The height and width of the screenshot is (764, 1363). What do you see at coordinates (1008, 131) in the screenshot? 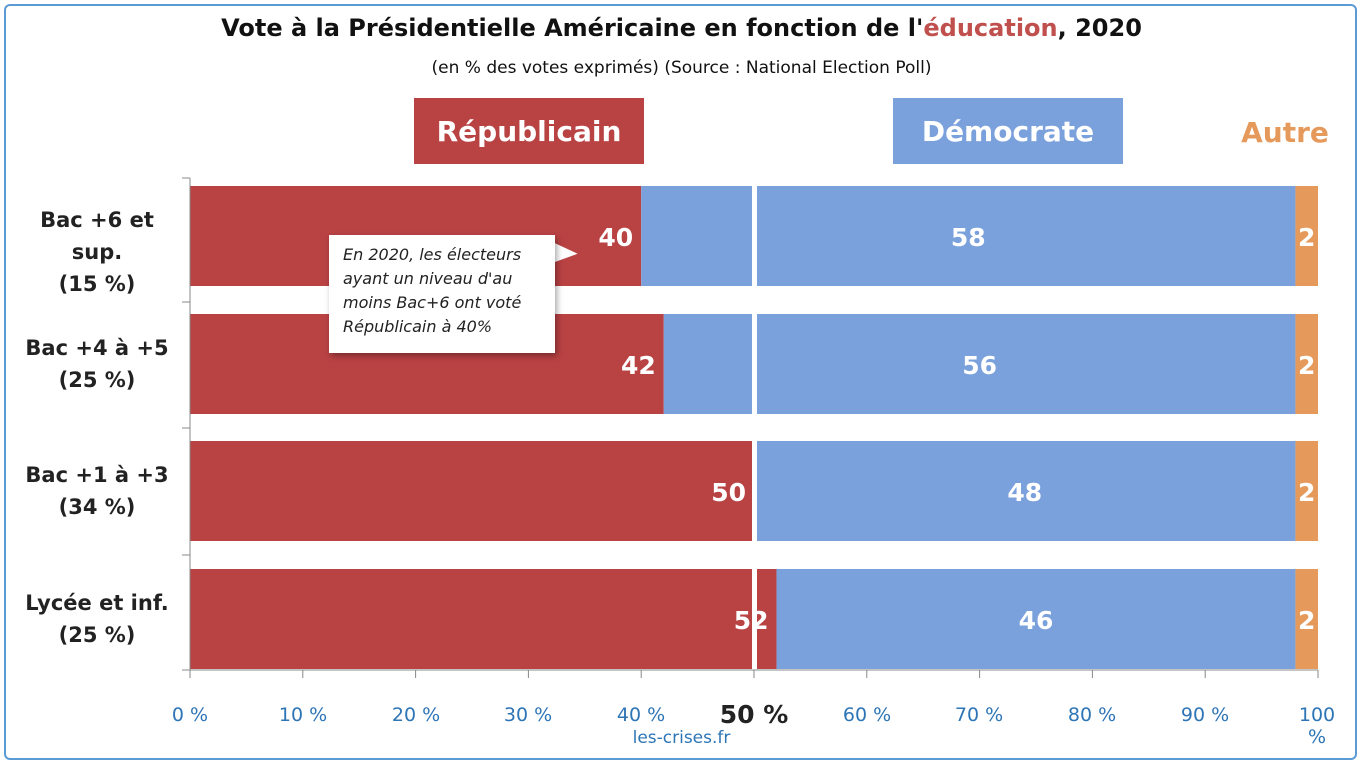
I see `legend-democrate: Démocrate` at bounding box center [1008, 131].